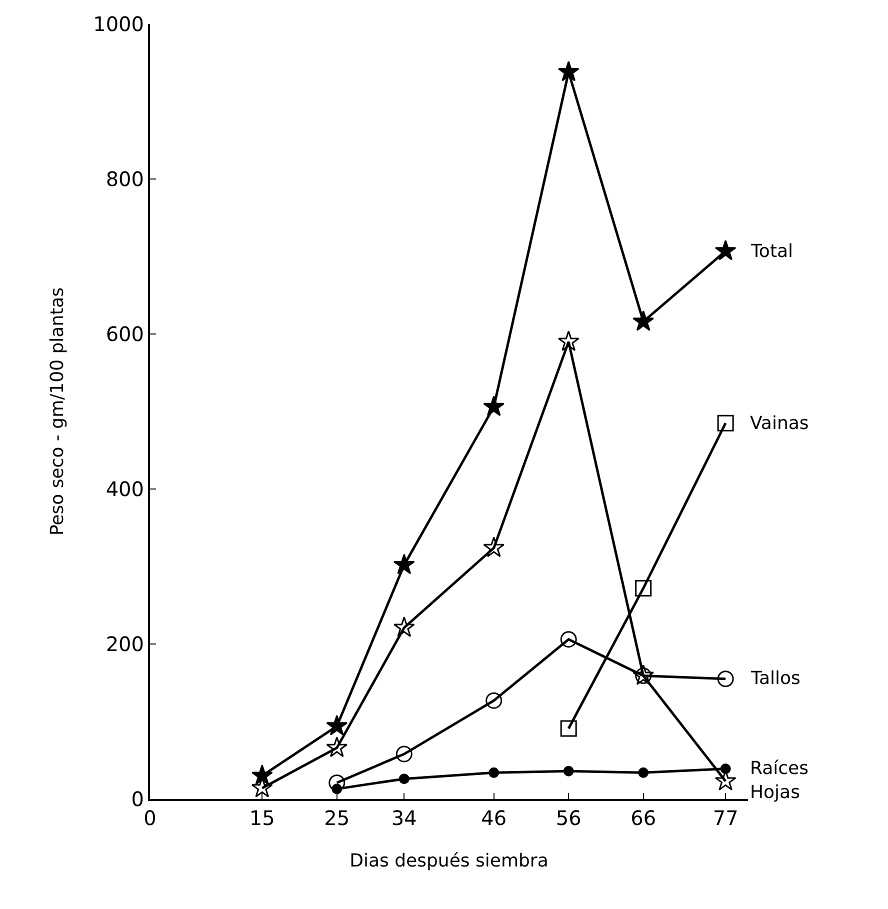 Image resolution: width=888 pixels, height=909 pixels. What do you see at coordinates (137, 799) in the screenshot?
I see `y-tick-label: 0` at bounding box center [137, 799].